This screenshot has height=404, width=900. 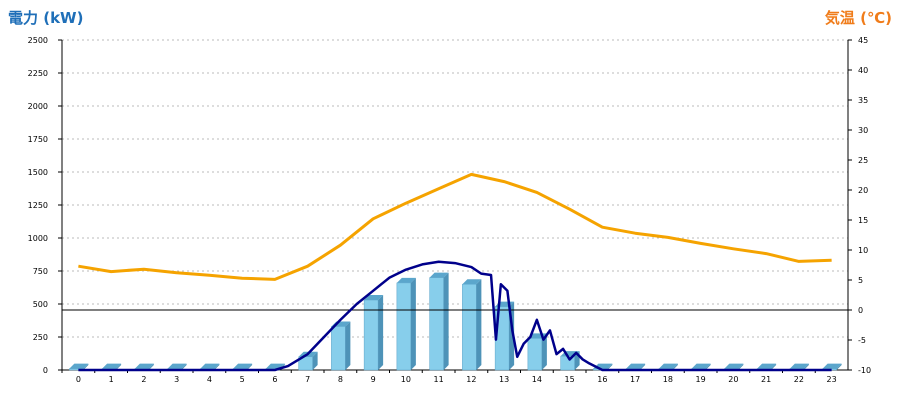 What do you see at coordinates (176, 379) in the screenshot?
I see `x-tick-label: 3` at bounding box center [176, 379].